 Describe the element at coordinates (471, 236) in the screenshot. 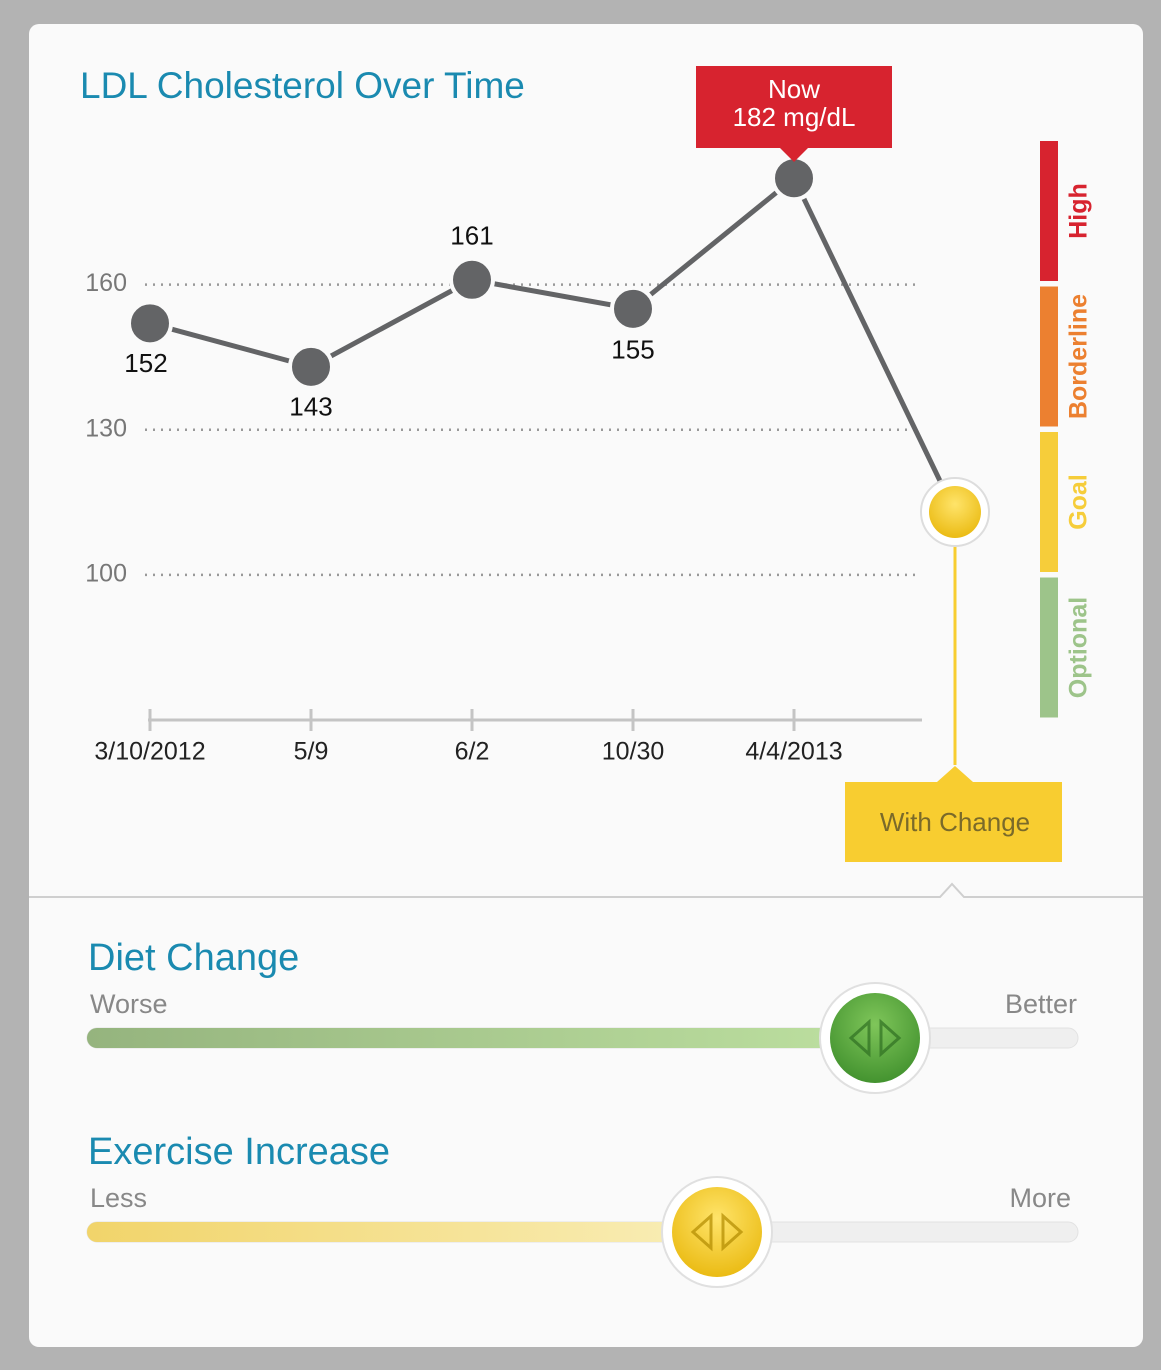

I see `data-label: 161` at that location.